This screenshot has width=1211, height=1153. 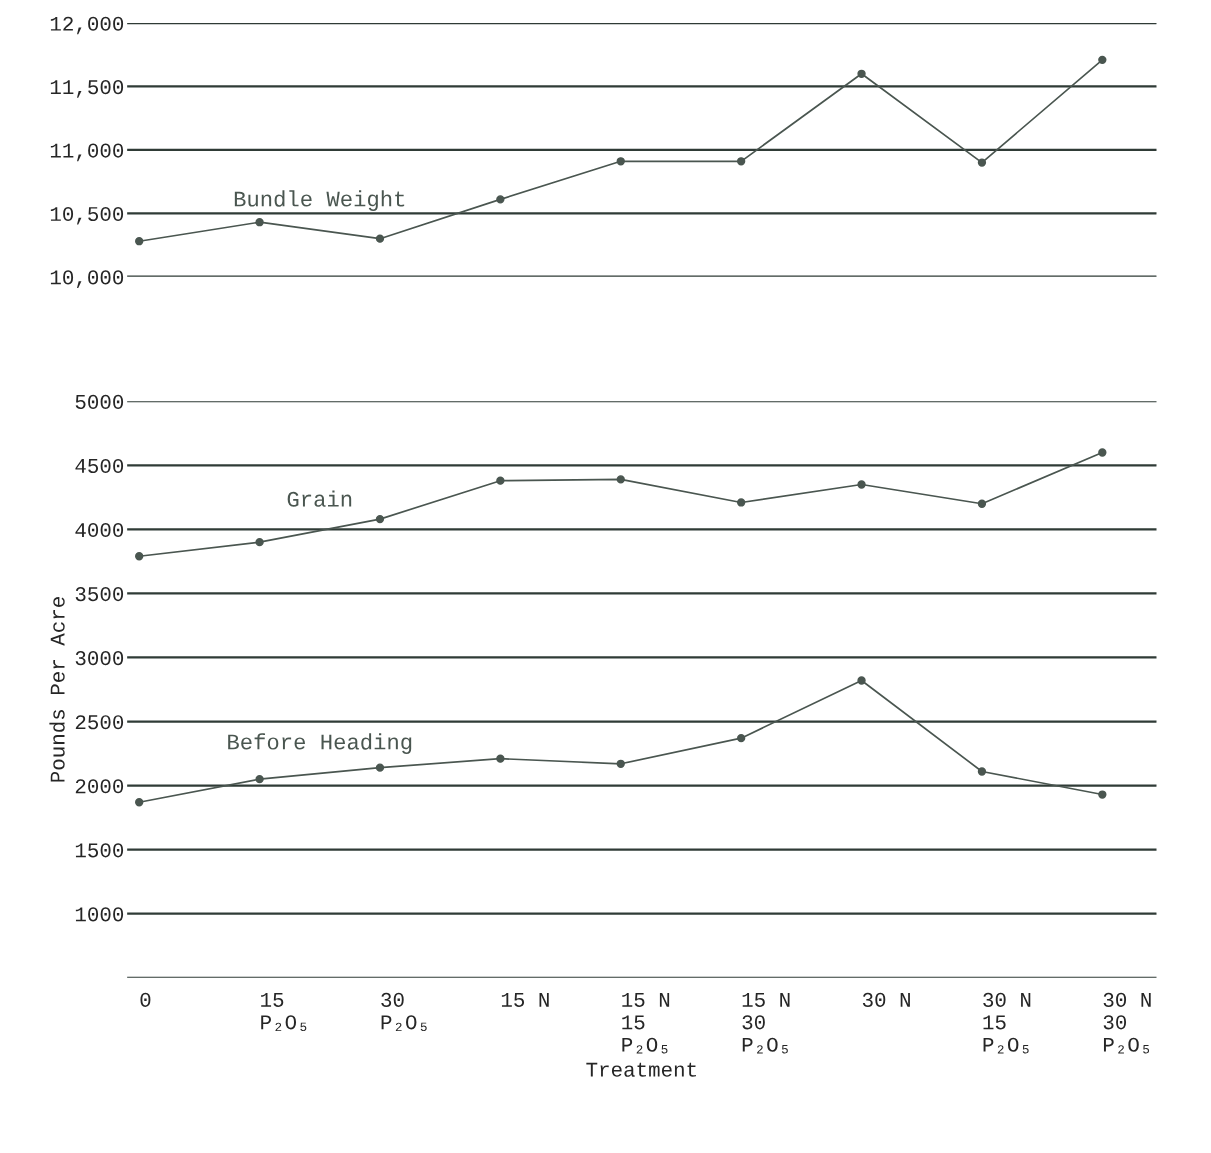 What do you see at coordinates (320, 743) in the screenshot?
I see `series-label: Before Heading` at bounding box center [320, 743].